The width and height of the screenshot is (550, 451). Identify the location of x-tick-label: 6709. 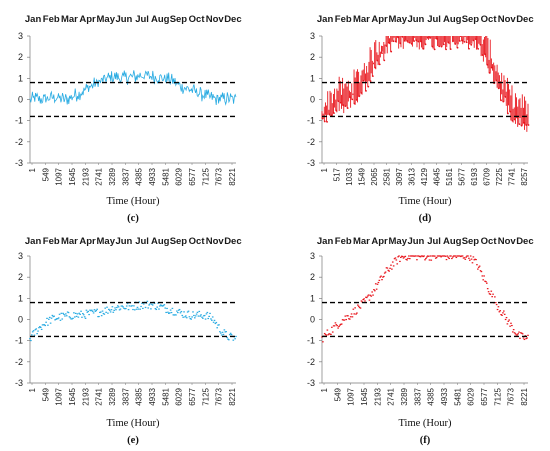
(487, 176).